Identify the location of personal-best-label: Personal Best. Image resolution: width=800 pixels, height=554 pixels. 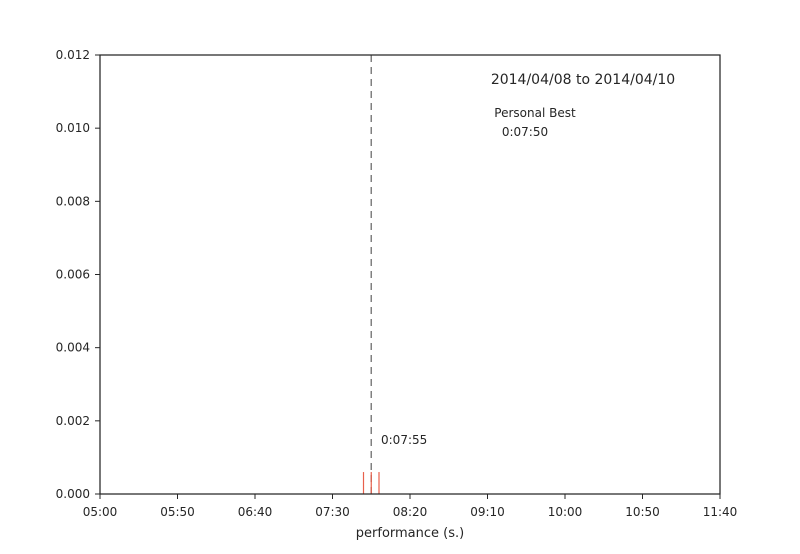
(535, 113).